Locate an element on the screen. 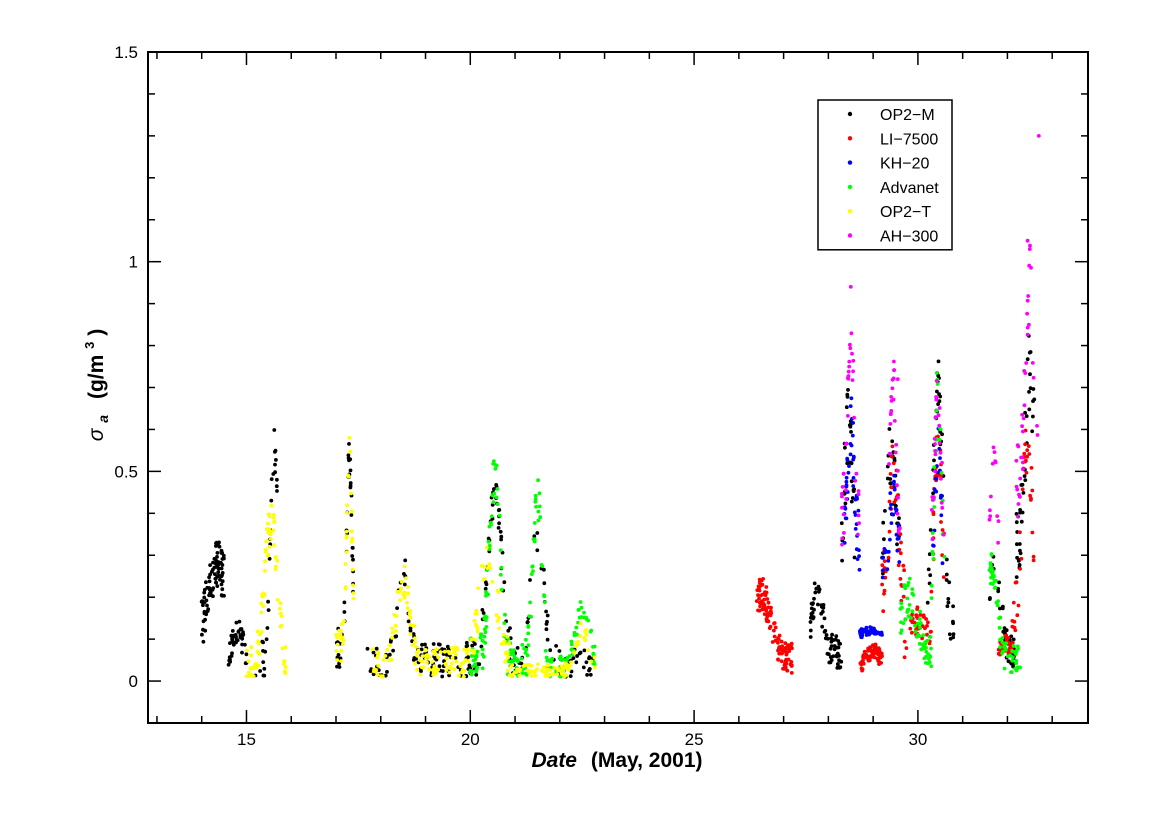 The image size is (1170, 827). y-tick-label: 0.5 is located at coordinates (126, 471).